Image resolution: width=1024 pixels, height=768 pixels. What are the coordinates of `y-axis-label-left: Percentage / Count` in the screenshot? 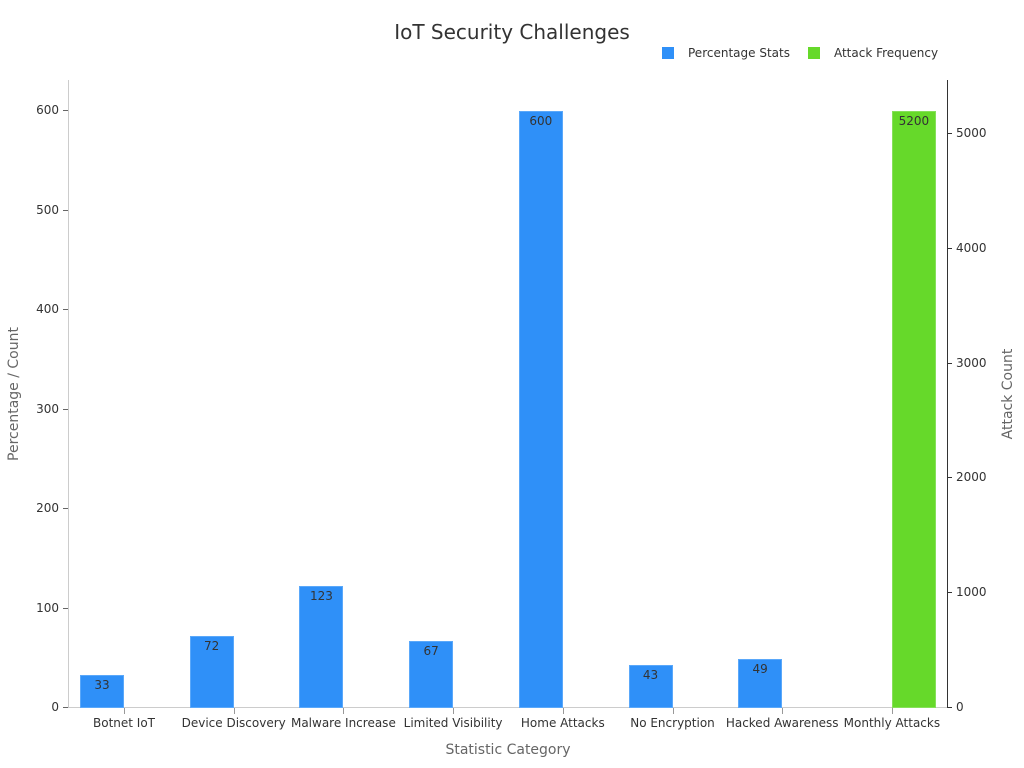 It's located at (14, 394).